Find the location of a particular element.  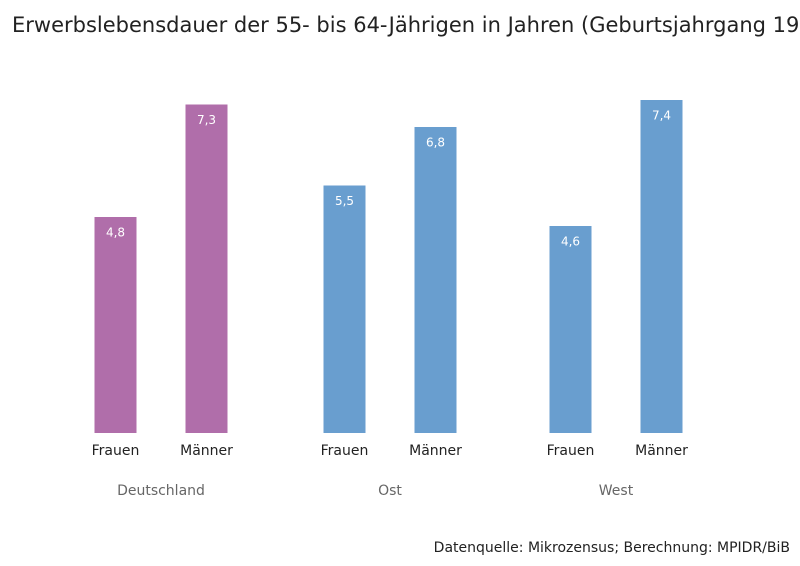

value-label: 4,8 is located at coordinates (115, 233).